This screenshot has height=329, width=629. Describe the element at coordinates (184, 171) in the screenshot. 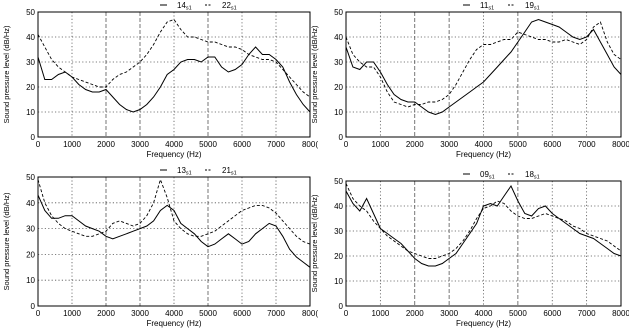

I see `legend-label-13: 13s1` at that location.